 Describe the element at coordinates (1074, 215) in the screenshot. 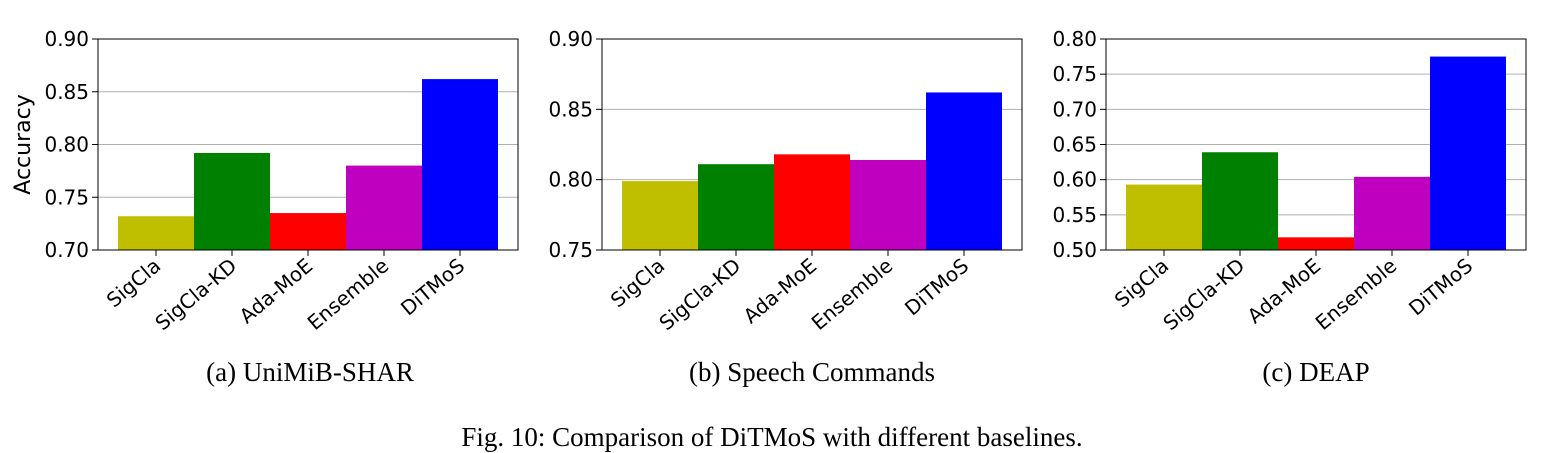

I see `y-tick-label: 0.55` at that location.